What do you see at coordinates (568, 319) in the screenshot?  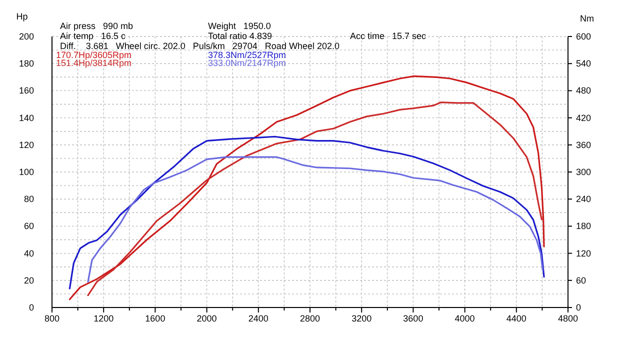 I see `x-tick-label: 4800` at bounding box center [568, 319].